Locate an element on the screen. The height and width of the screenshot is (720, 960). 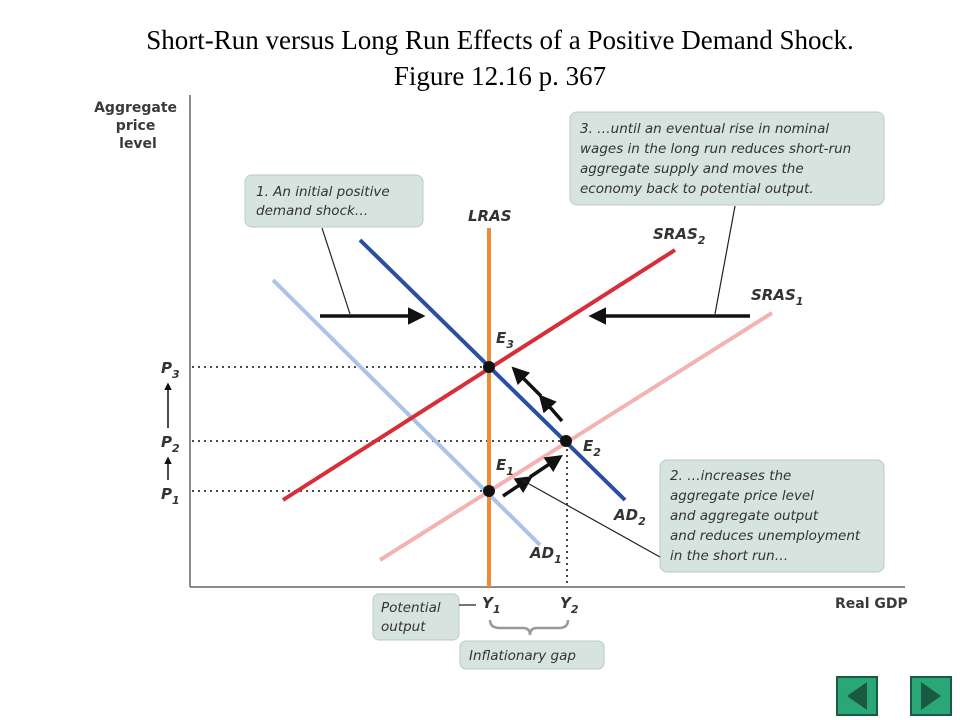
sras2-label: SRAS2 is located at coordinates (679, 236).